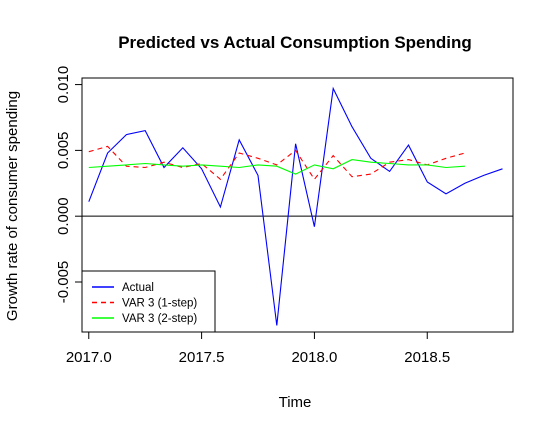 This screenshot has width=552, height=431. What do you see at coordinates (89, 357) in the screenshot?
I see `x-tick-label: 2017.0` at bounding box center [89, 357].